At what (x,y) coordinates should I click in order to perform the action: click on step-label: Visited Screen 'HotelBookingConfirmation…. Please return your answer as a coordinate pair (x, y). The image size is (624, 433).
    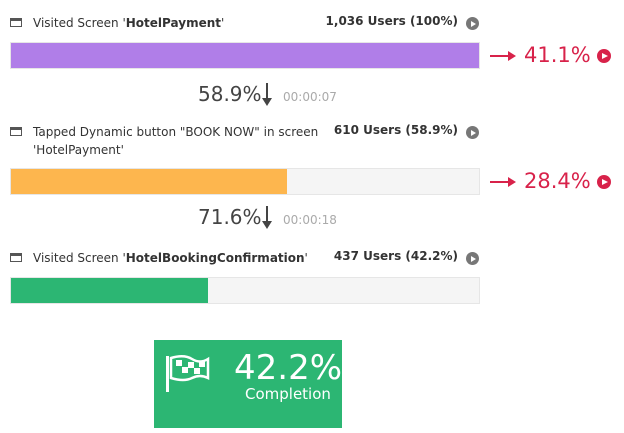
    Looking at the image, I should click on (183, 258).